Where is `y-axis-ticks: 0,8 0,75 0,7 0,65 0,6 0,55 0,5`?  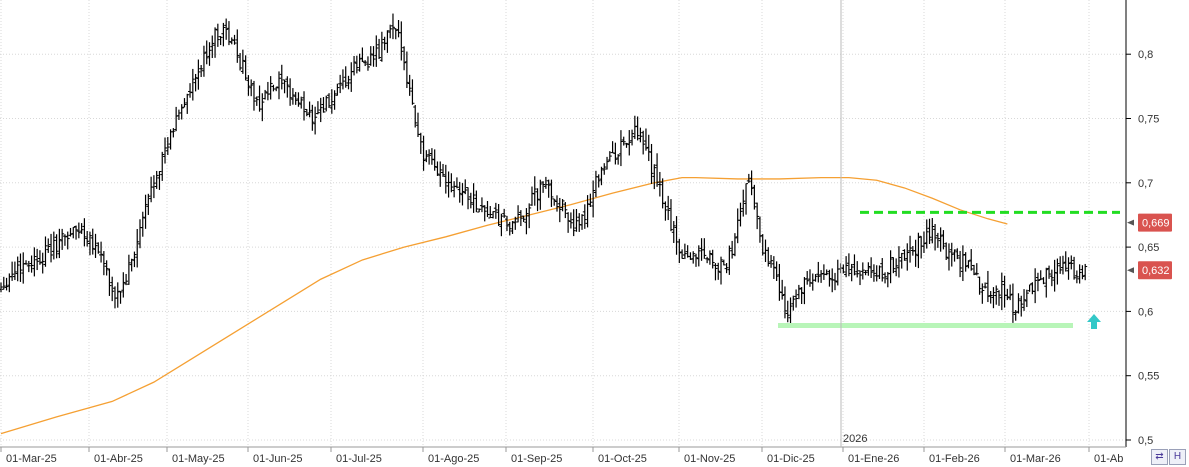
y-axis-ticks: 0,8 0,75 0,7 0,65 0,6 0,55 0,5 is located at coordinates (1142, 248).